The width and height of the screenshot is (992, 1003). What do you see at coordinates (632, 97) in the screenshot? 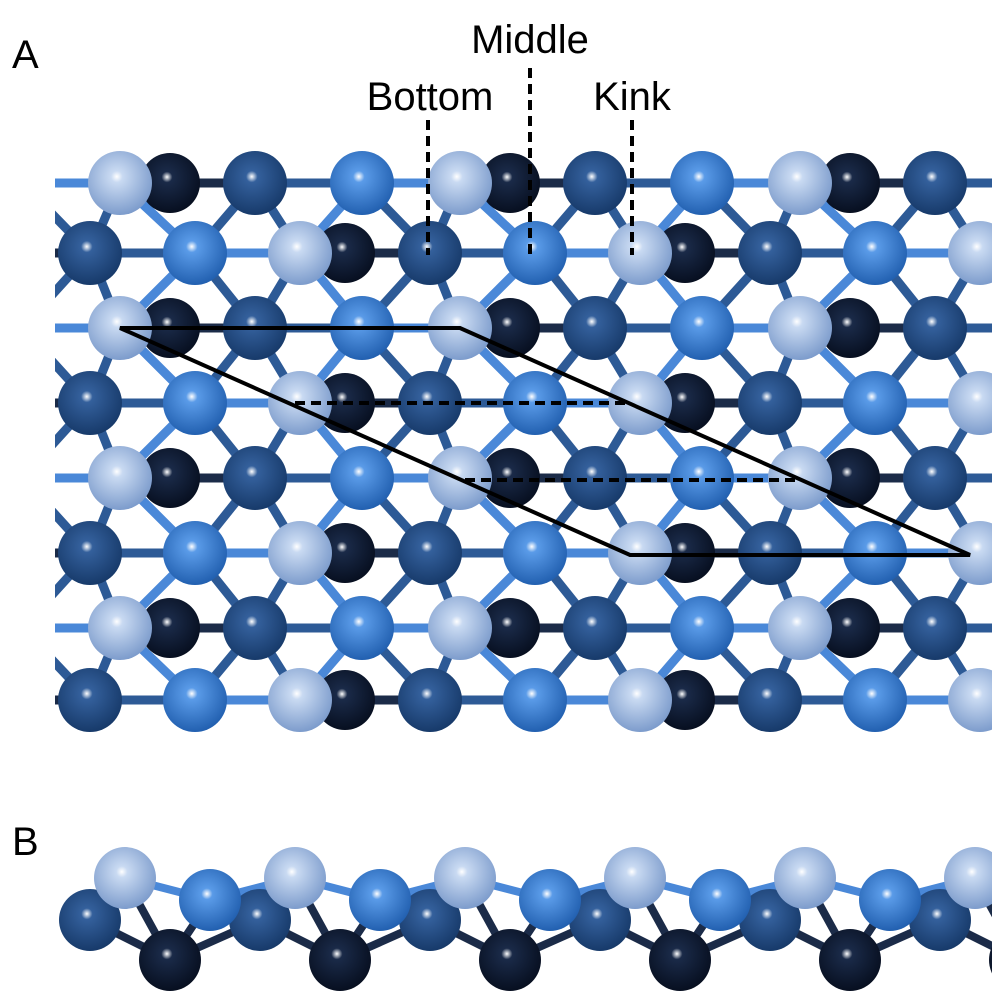
I see `site-label: Kink` at bounding box center [632, 97].